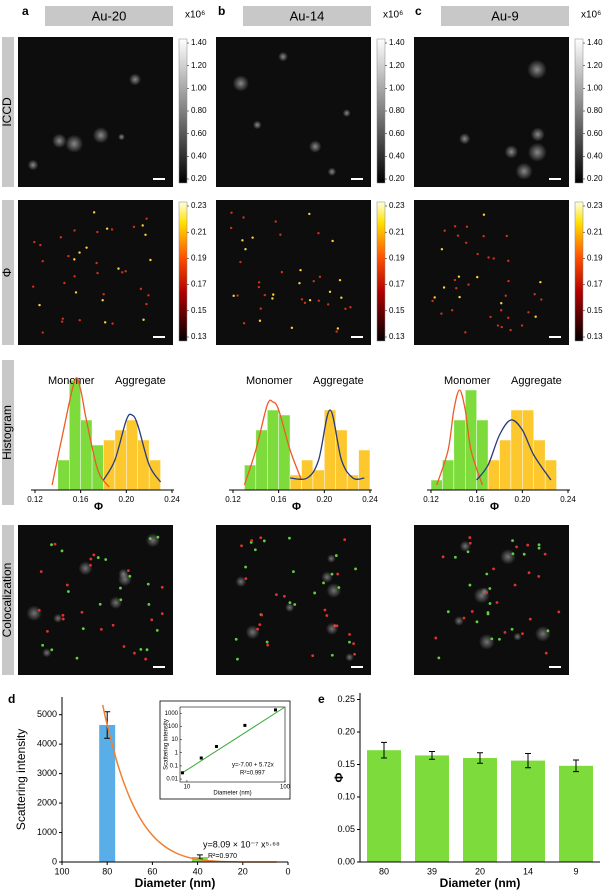 Image resolution: width=612 pixels, height=896 pixels. What do you see at coordinates (233, 499) in the screenshot?
I see `x-tick-label: 0.12` at bounding box center [233, 499].